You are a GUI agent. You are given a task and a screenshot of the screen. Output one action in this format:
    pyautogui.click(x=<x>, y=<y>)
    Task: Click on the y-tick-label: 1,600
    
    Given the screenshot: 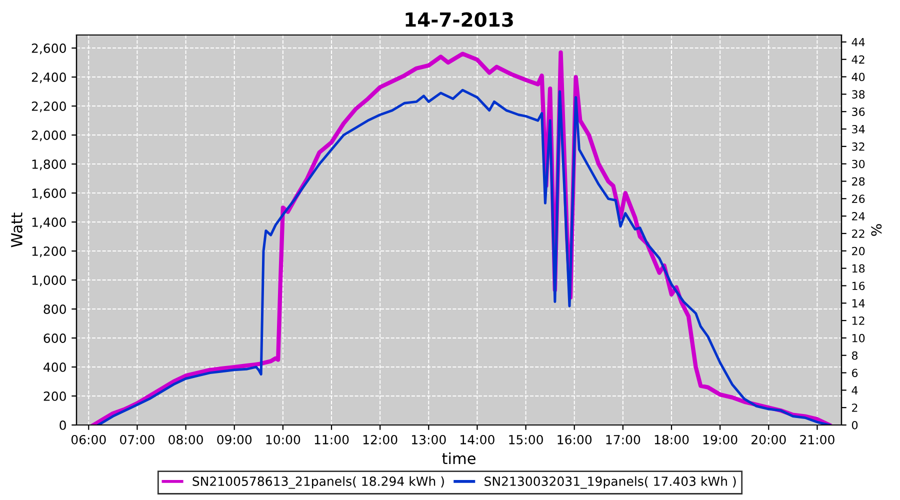 What is the action you would take?
    pyautogui.click(x=49, y=194)
    